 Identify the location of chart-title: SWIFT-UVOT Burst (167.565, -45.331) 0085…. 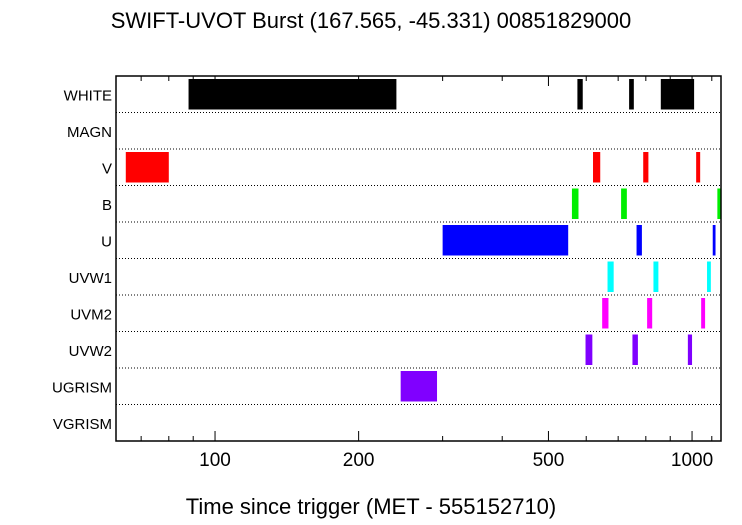
(371, 20).